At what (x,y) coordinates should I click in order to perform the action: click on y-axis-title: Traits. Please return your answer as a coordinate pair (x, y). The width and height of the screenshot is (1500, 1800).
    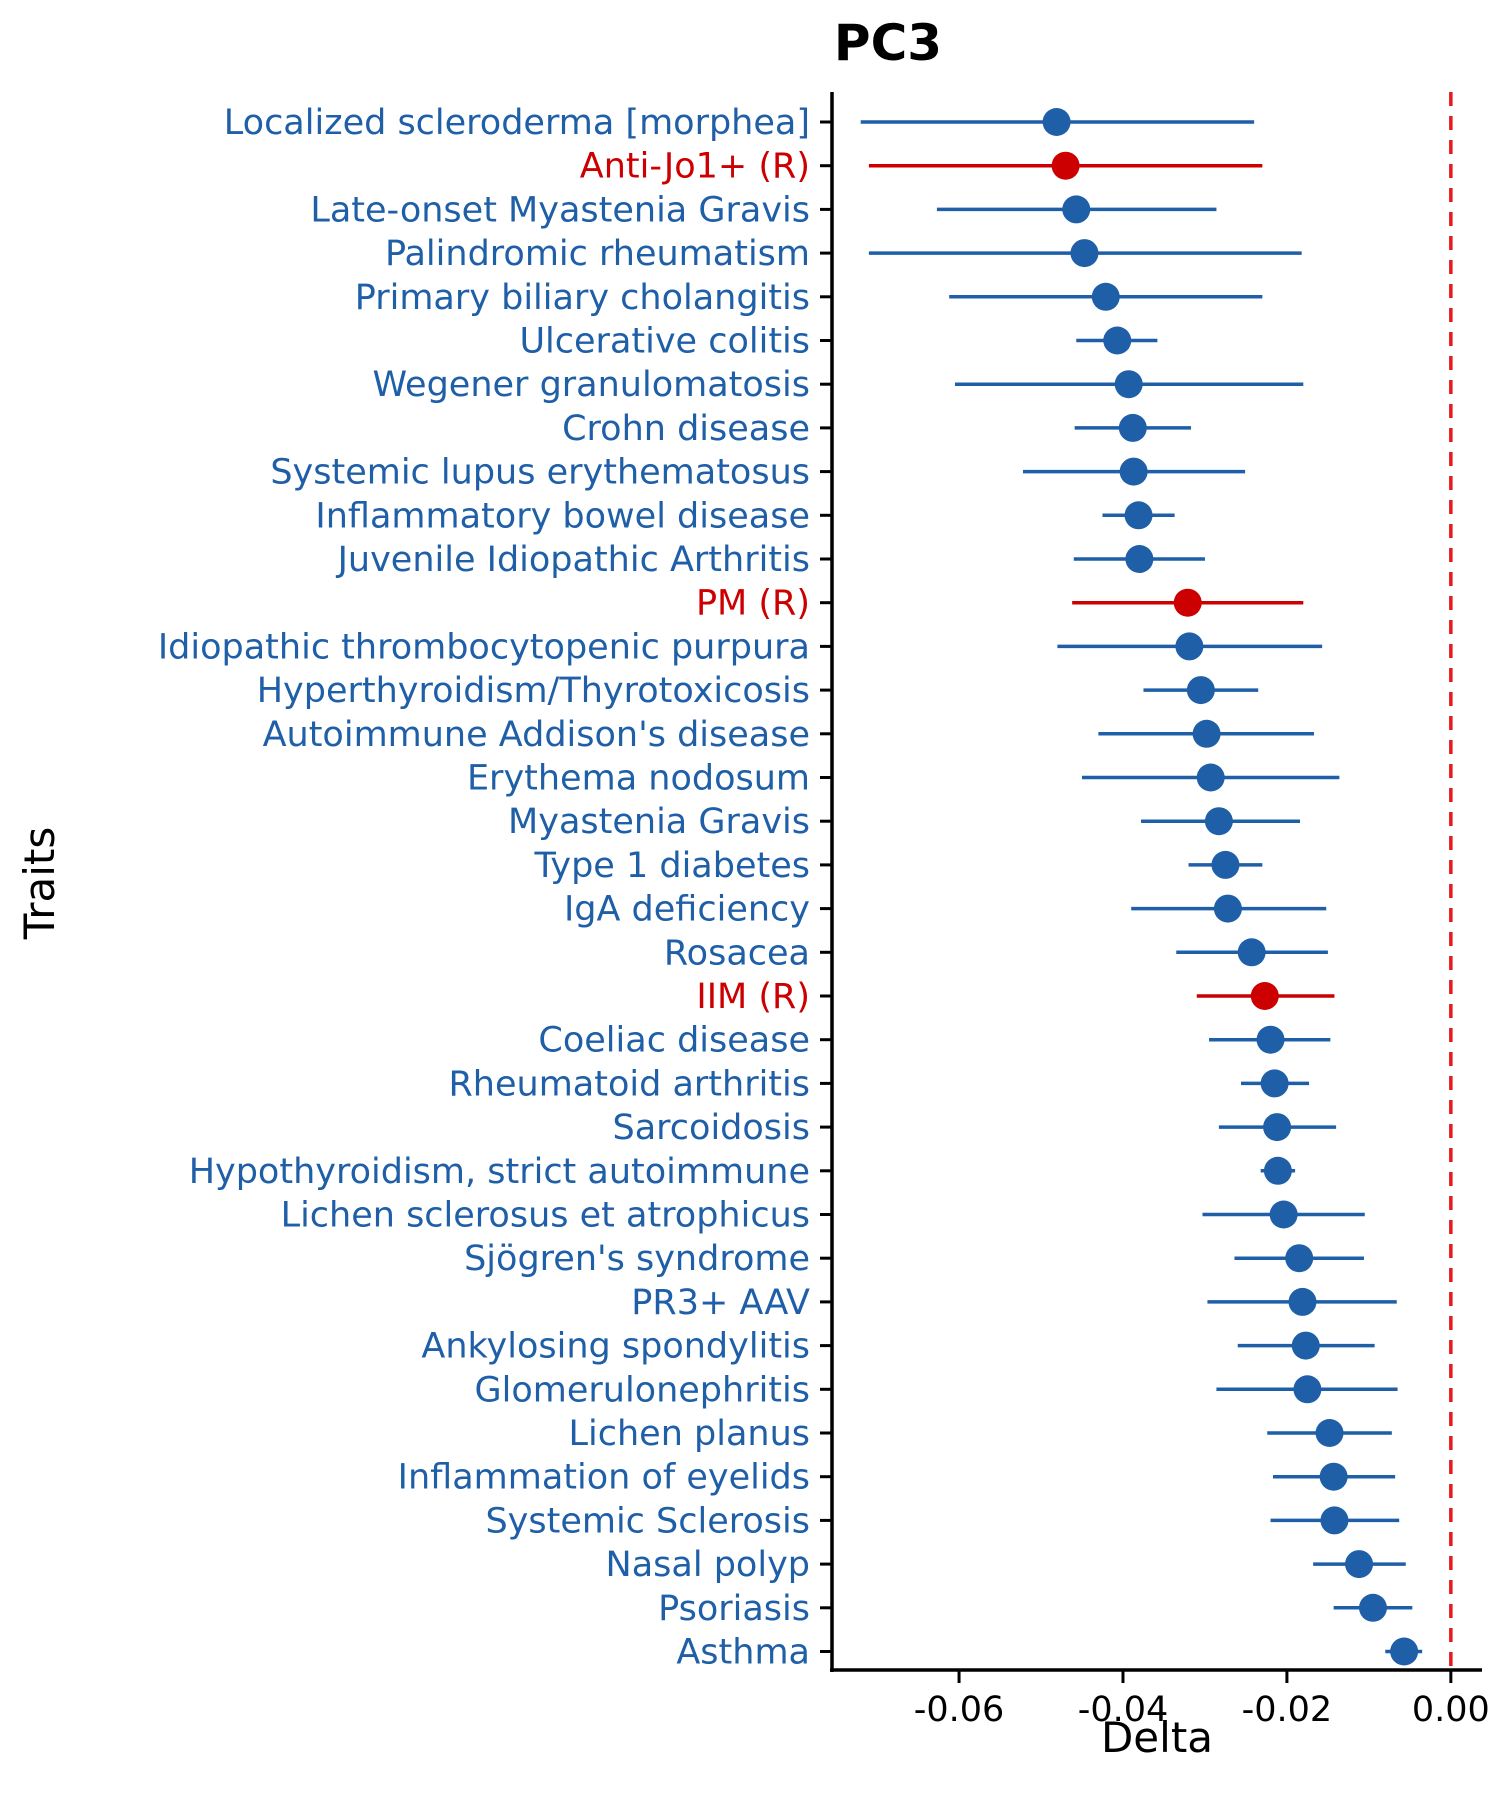
    Looking at the image, I should click on (39, 884).